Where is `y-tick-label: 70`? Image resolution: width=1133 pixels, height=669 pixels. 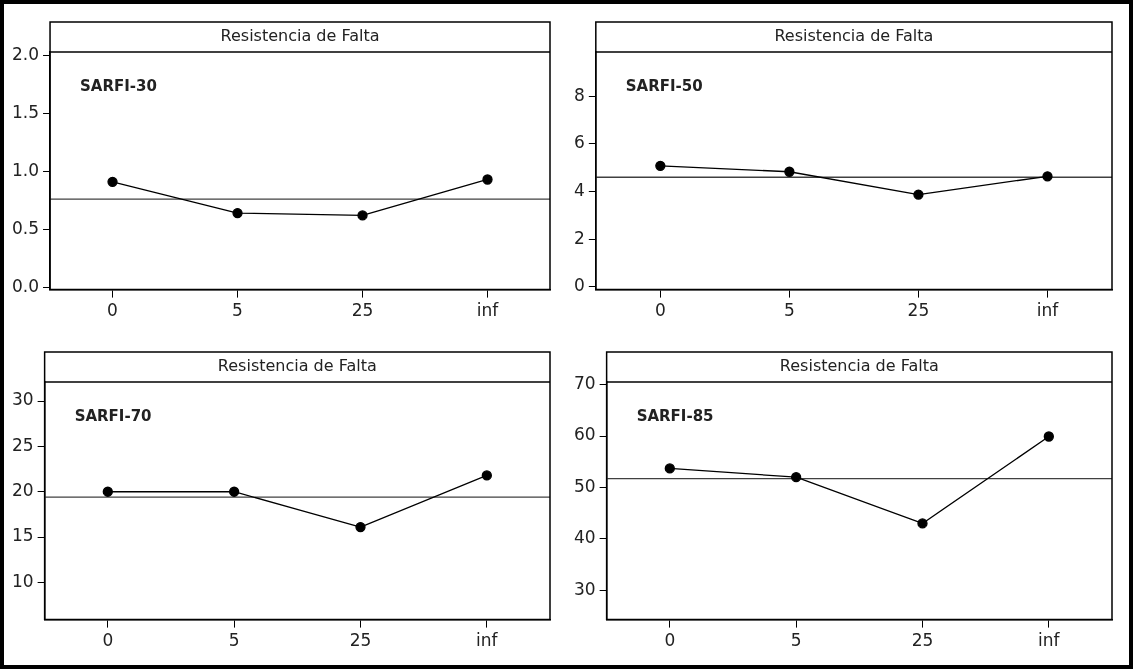 y-tick-label: 70 is located at coordinates (584, 382).